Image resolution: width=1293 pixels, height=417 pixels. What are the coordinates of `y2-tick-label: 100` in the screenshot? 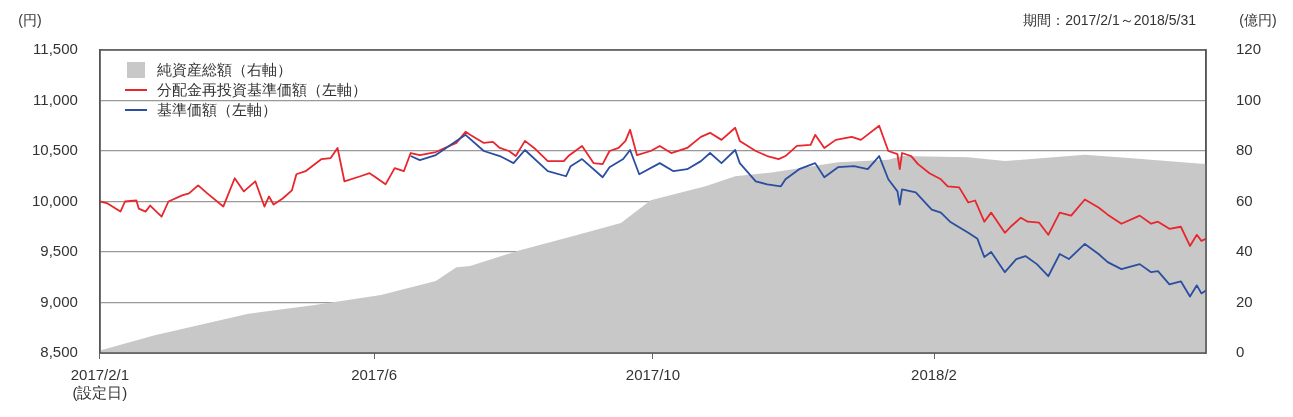 It's located at (1248, 99).